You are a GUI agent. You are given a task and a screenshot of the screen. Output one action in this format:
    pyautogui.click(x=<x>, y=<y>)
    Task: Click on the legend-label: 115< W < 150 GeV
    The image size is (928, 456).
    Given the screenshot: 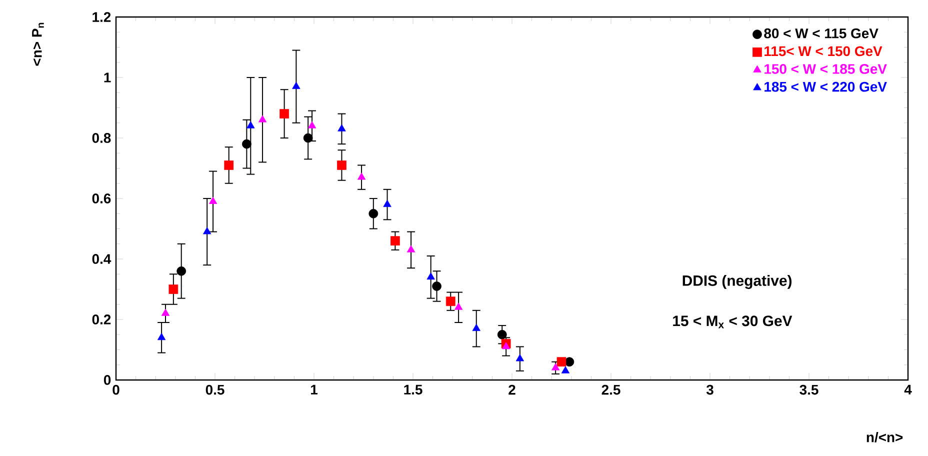 What is the action you would take?
    pyautogui.click(x=823, y=51)
    